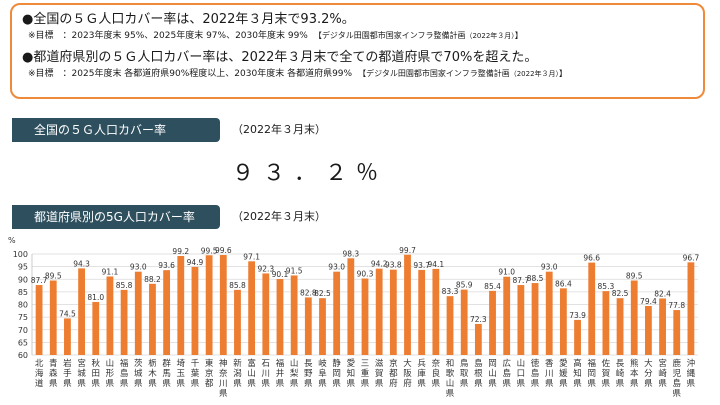  I want to click on x-tick-label: 富山県, so click(251, 373).